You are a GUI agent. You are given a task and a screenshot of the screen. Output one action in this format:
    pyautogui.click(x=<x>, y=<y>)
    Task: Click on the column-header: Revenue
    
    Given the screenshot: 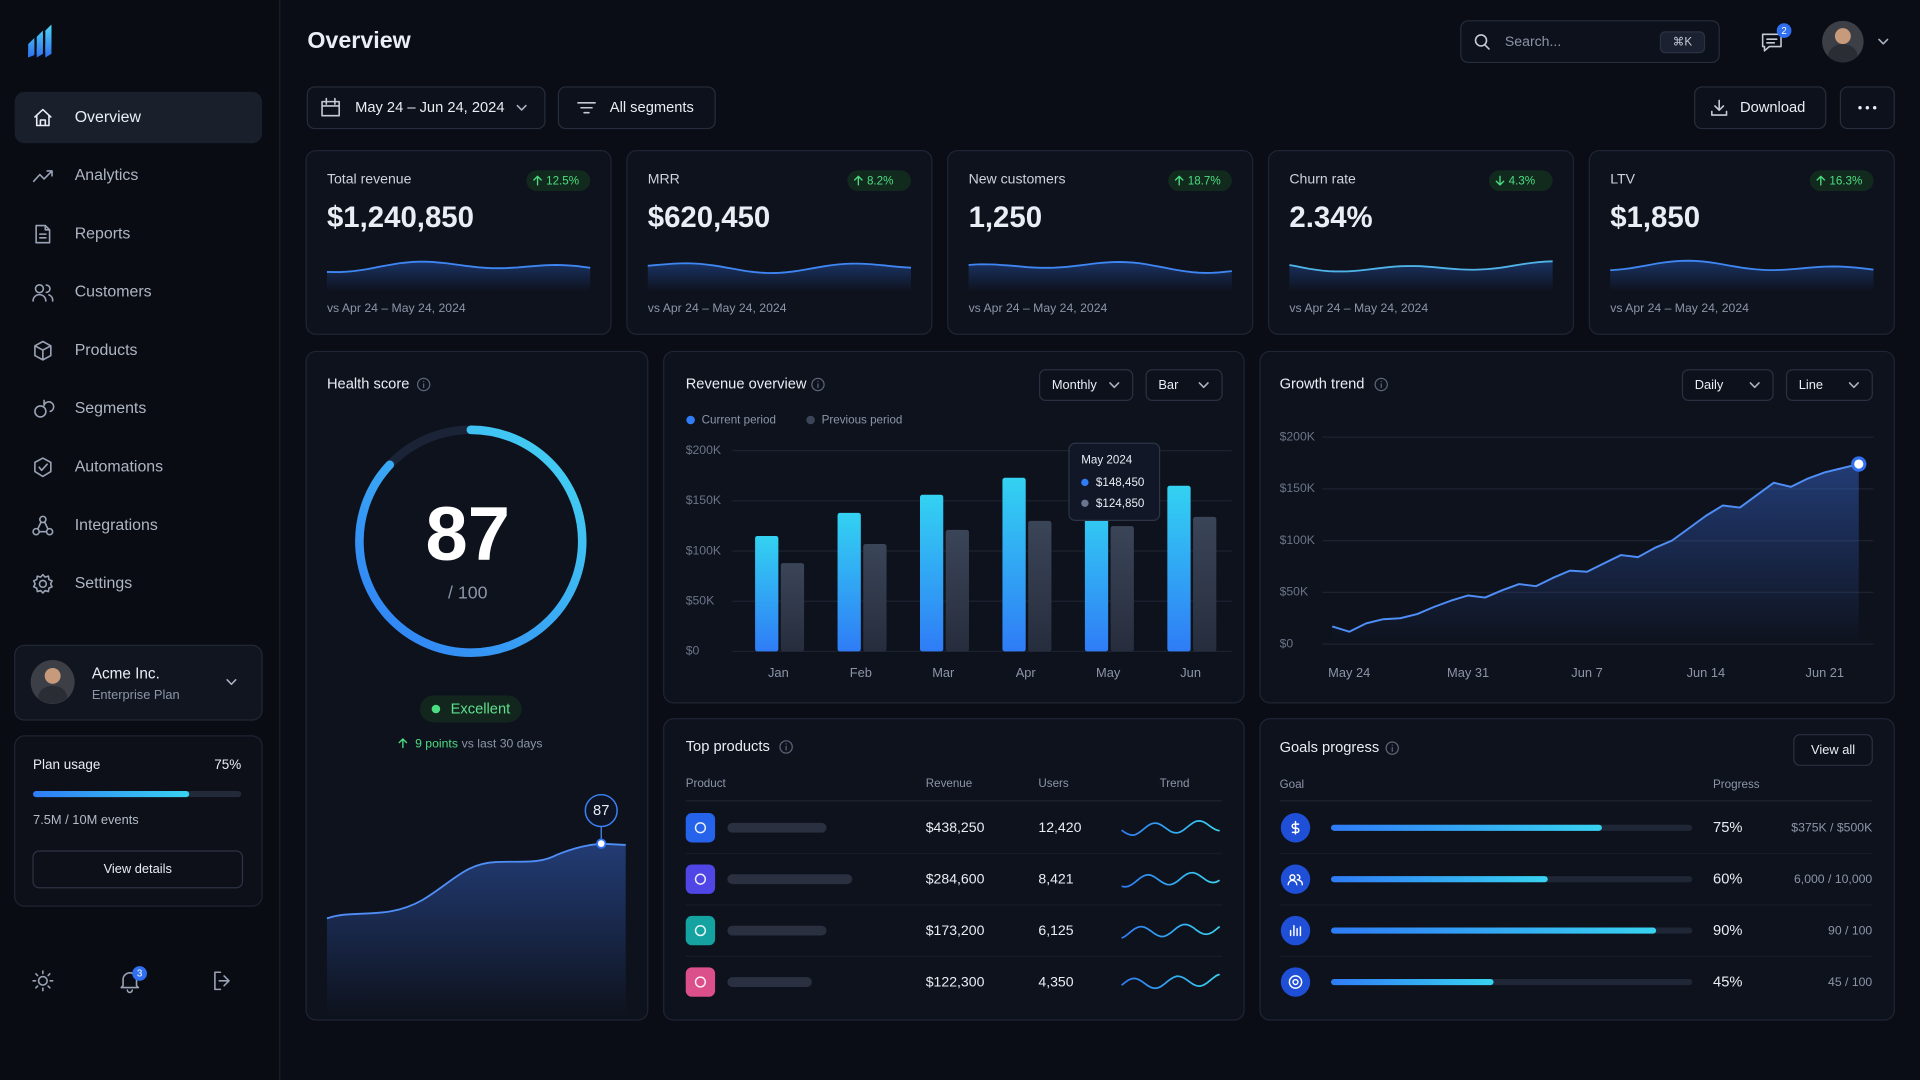 What is the action you would take?
    pyautogui.click(x=949, y=783)
    